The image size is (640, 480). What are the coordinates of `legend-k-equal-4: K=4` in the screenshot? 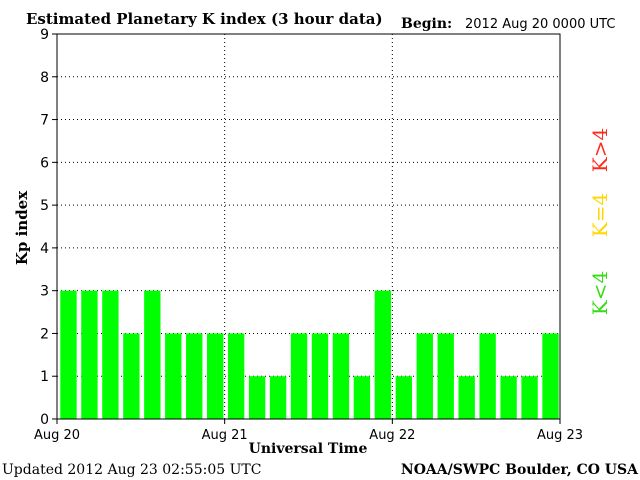 It's located at (600, 215).